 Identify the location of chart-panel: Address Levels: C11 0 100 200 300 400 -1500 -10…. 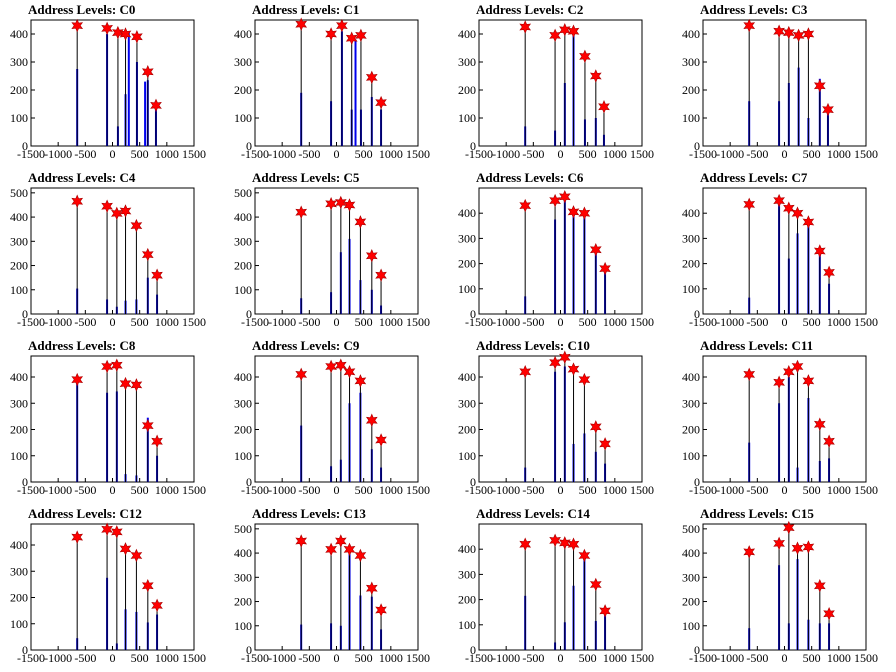
(784, 420).